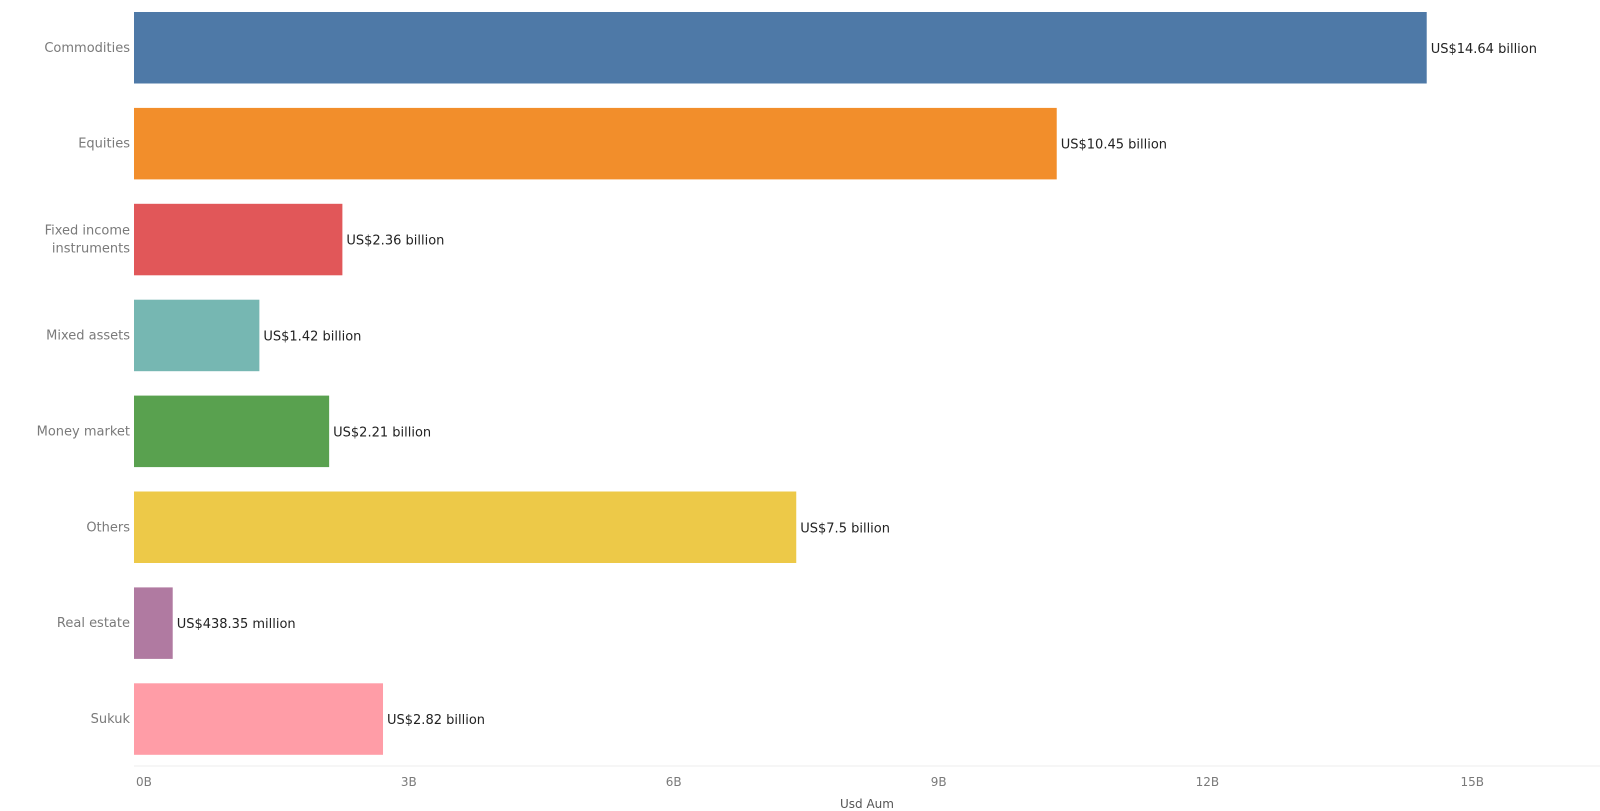  I want to click on data-label: US$1.42 billion, so click(312, 336).